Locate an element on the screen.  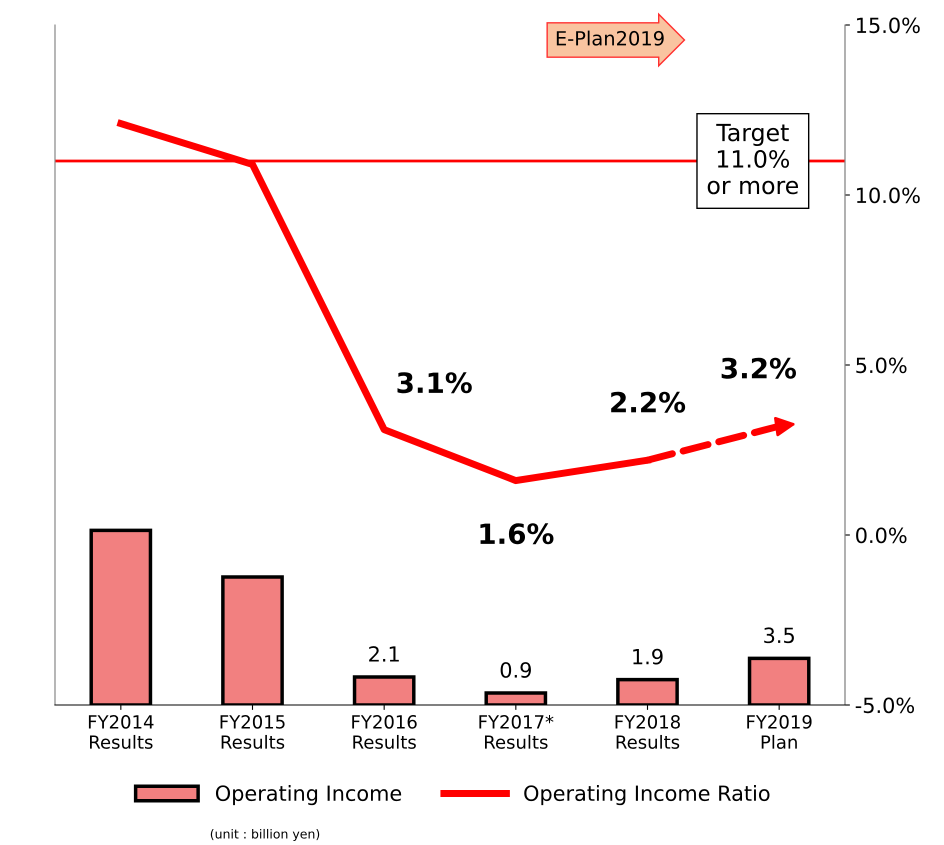
annotation: E-Plan2019 is located at coordinates (610, 38).